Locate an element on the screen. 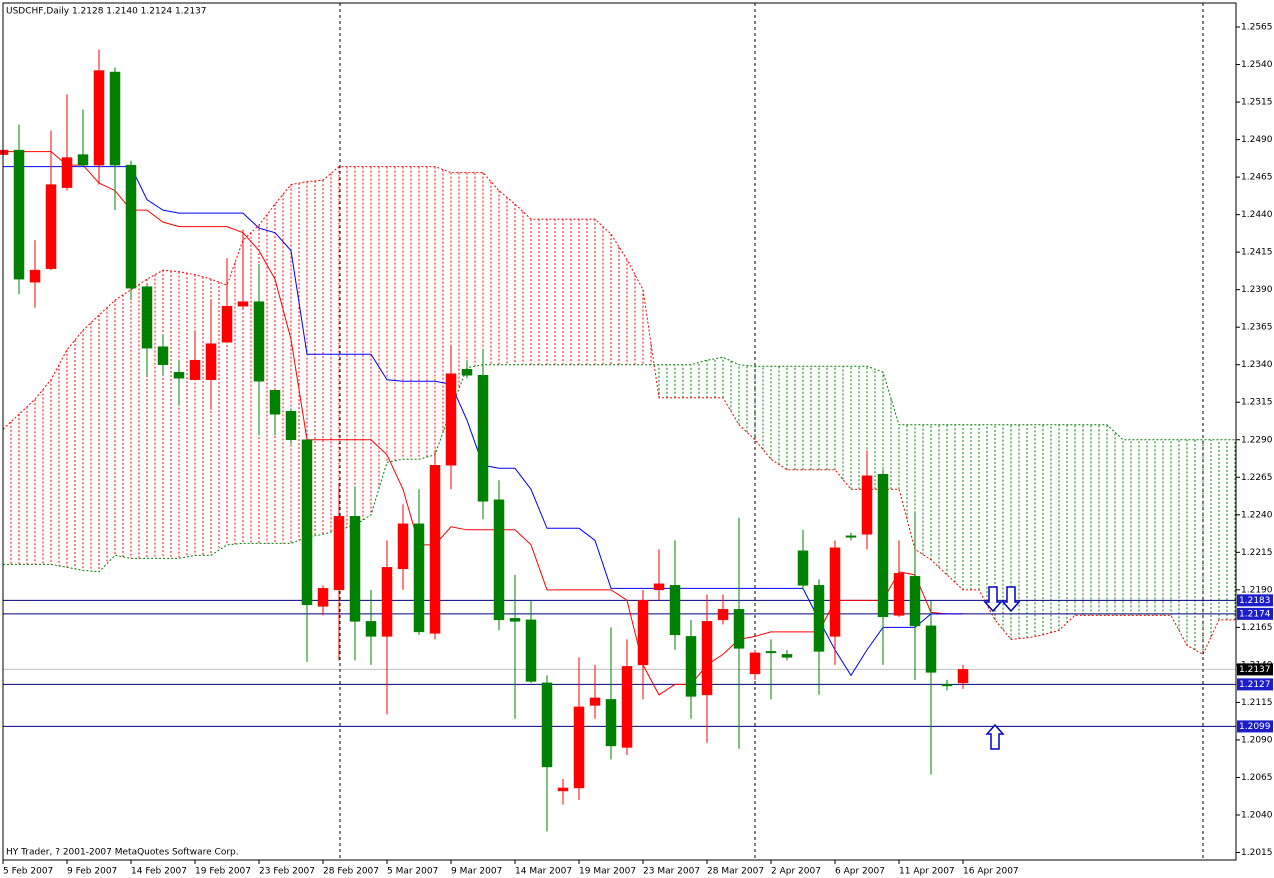 This screenshot has height=878, width=1274. buy-arrow is located at coordinates (995, 736).